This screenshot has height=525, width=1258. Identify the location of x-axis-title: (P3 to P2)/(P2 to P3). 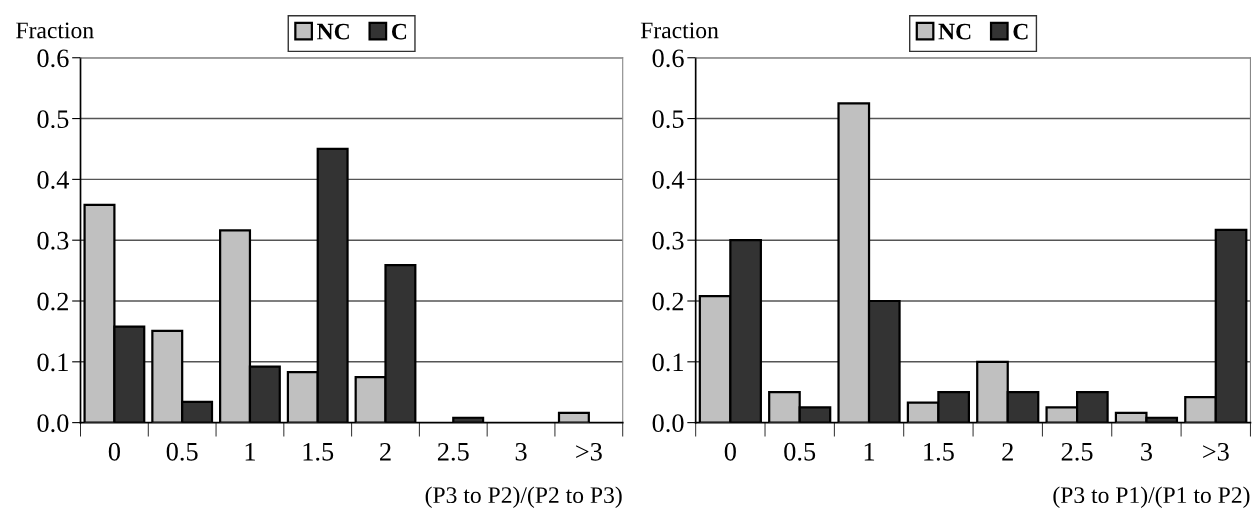
(523, 497).